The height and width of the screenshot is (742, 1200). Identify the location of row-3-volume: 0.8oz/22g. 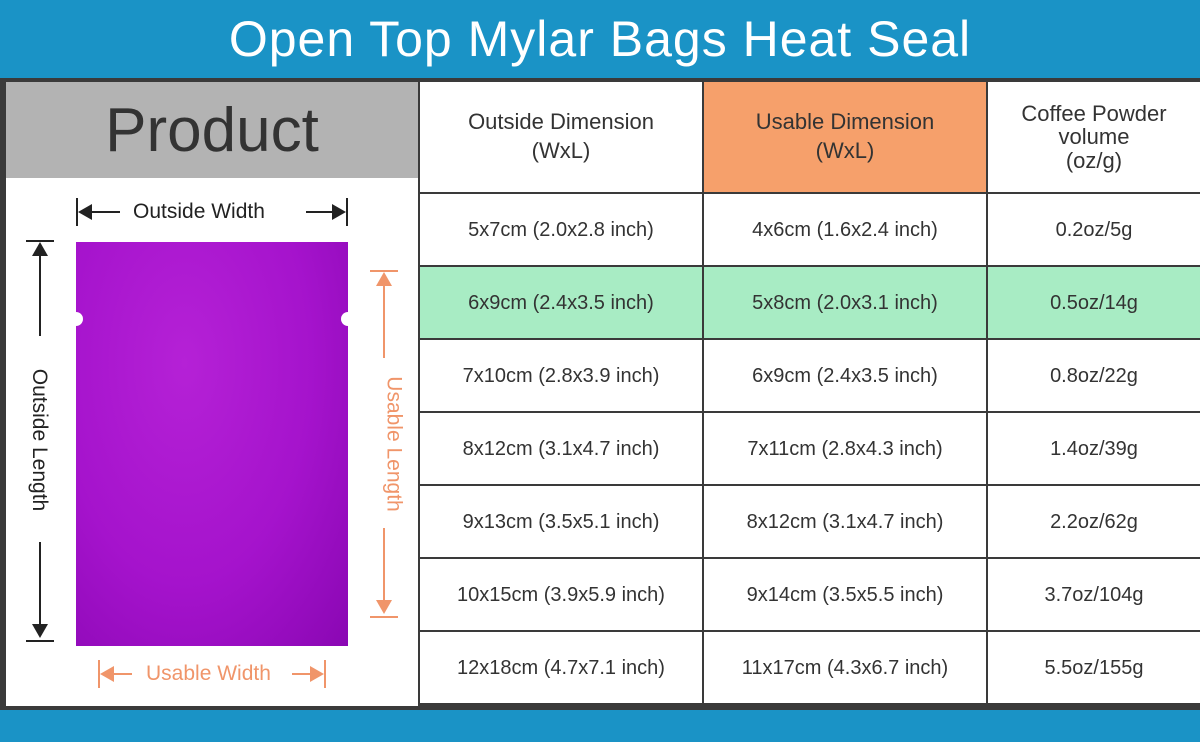
(1094, 375).